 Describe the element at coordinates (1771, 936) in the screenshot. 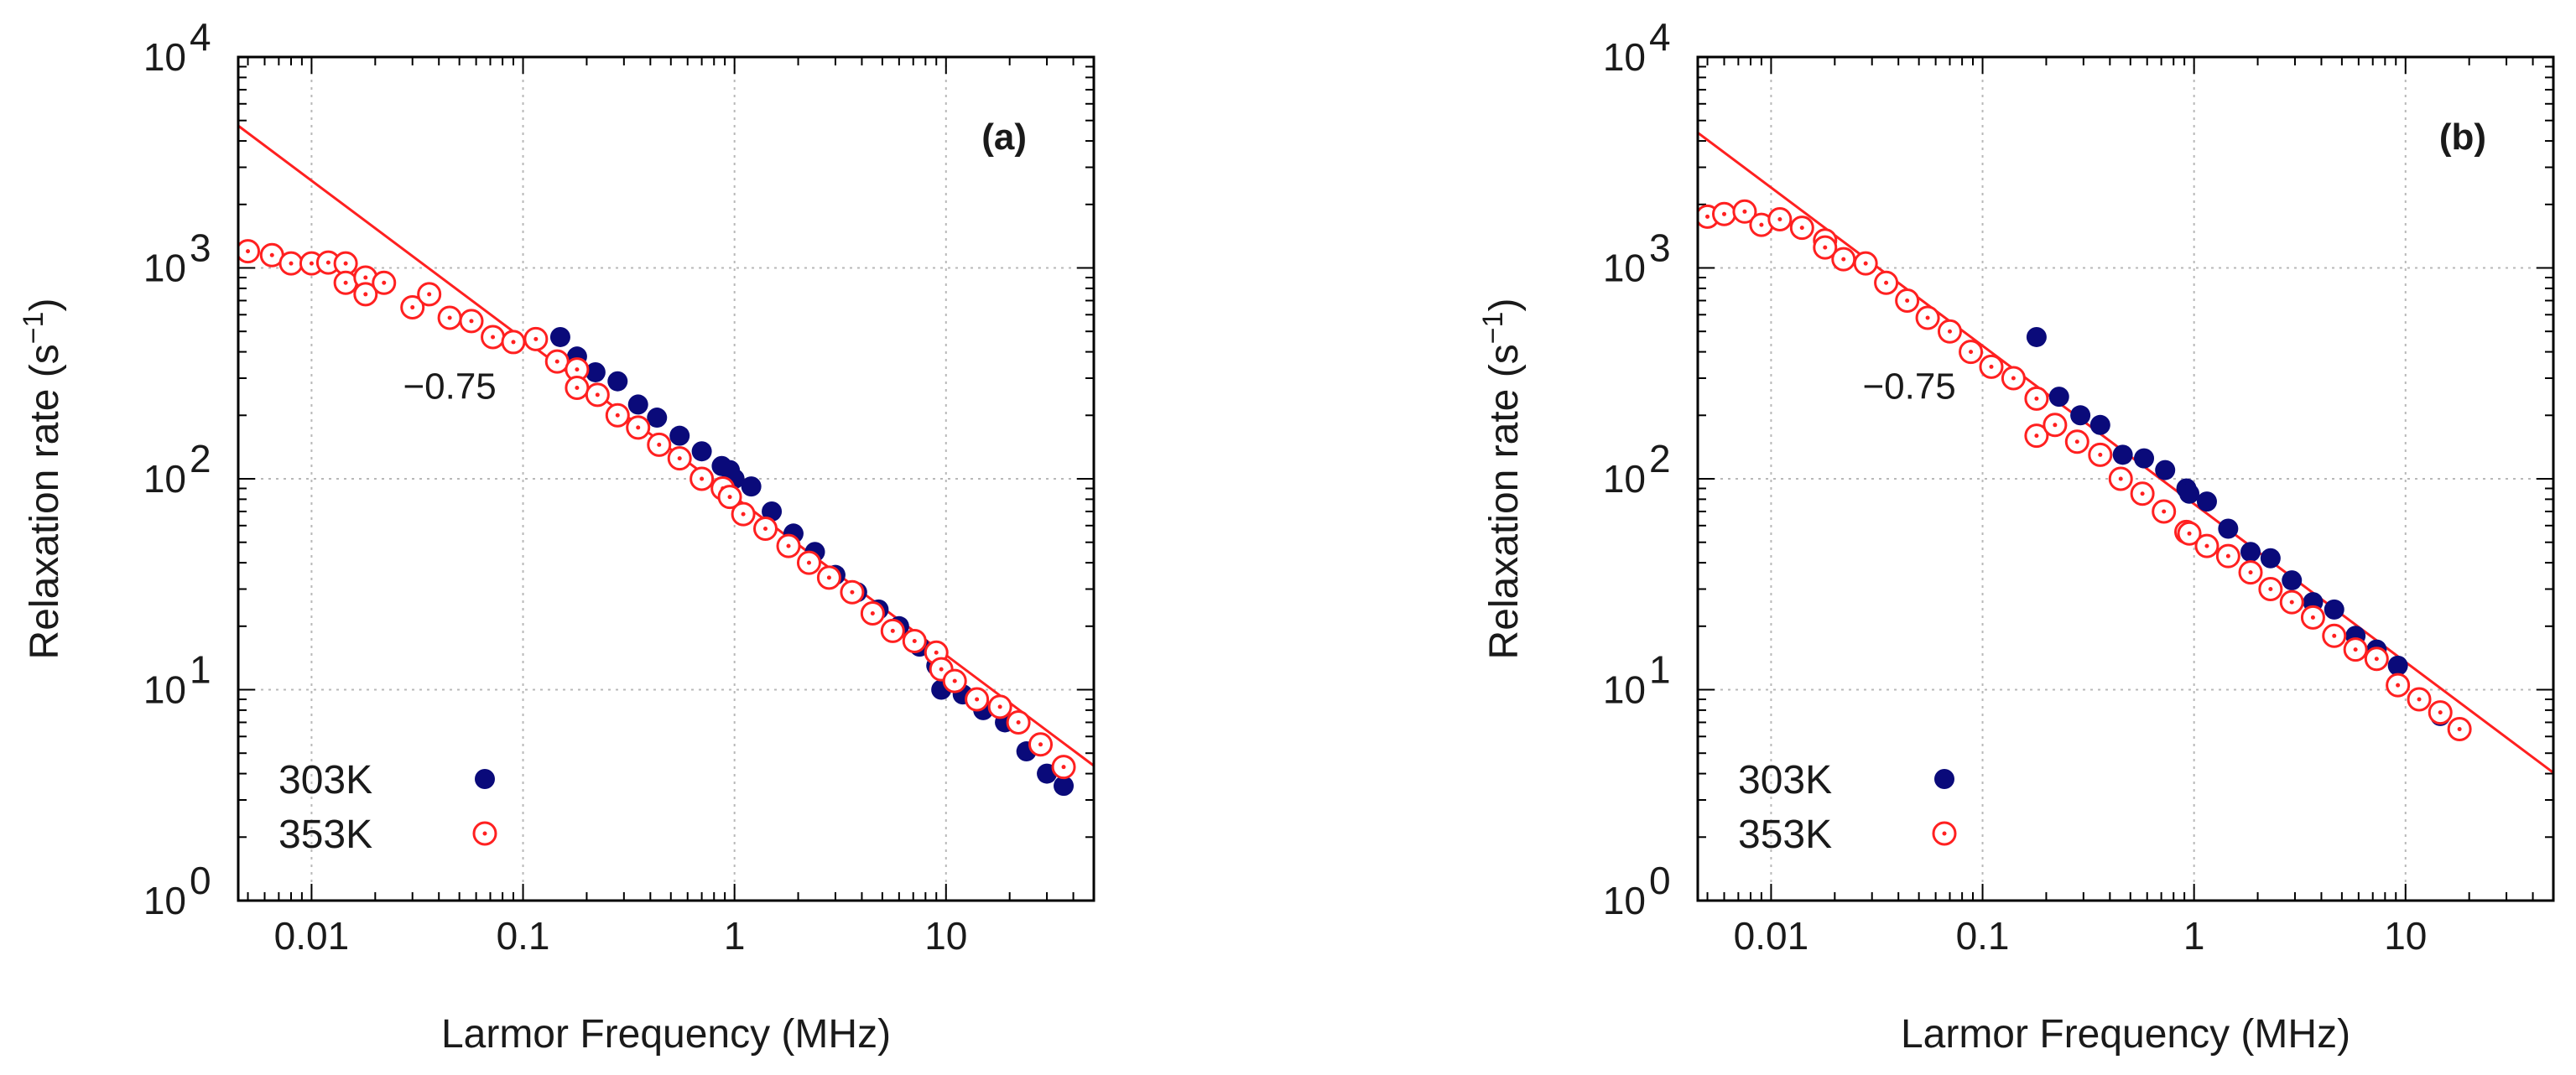

I see `x-tick-label: 0.01` at that location.